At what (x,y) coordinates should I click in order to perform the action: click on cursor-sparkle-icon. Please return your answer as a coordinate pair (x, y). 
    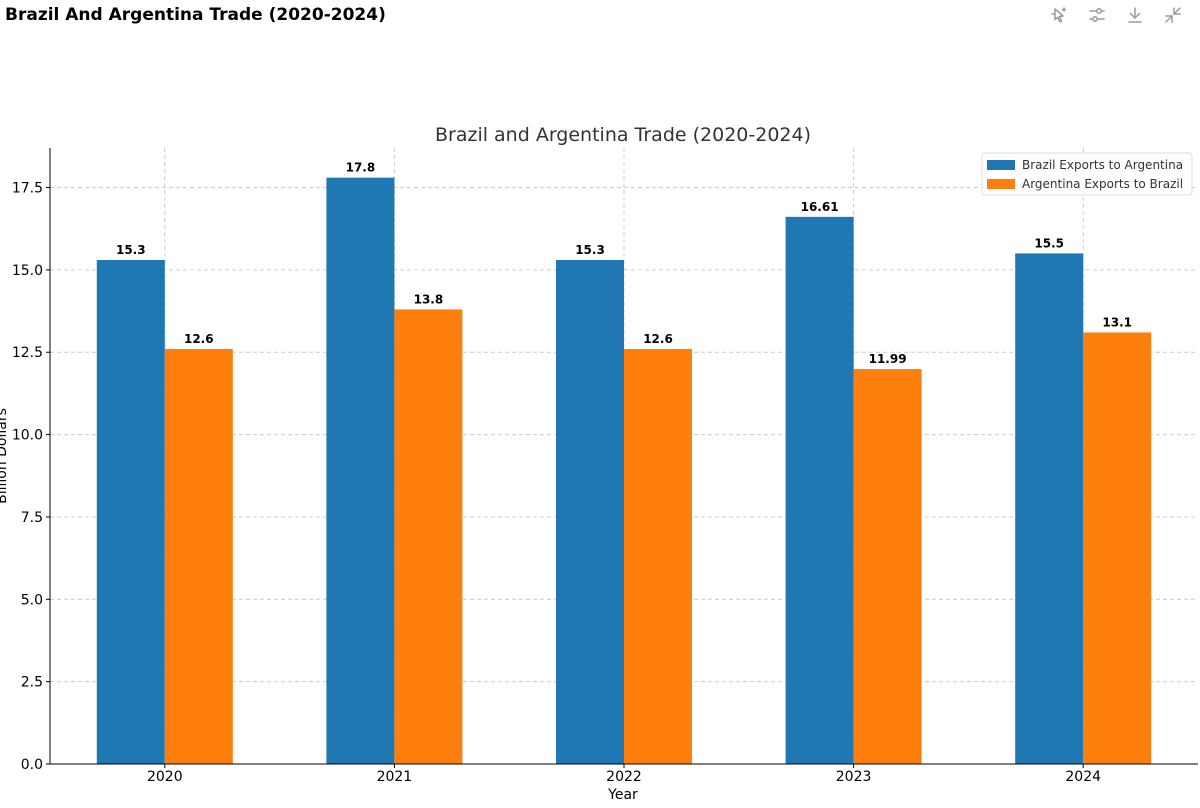
    Looking at the image, I should click on (1059, 15).